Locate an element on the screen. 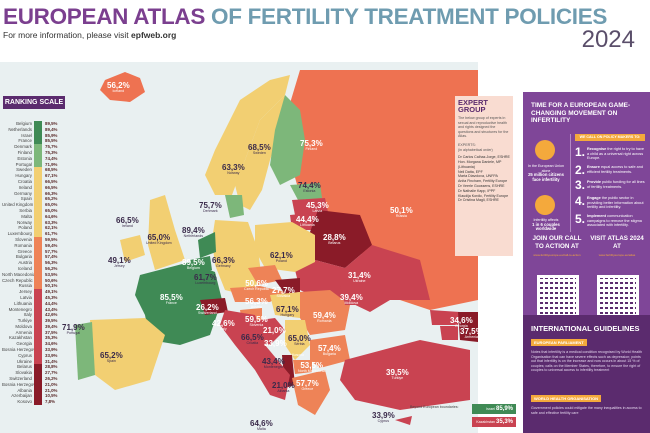  label-slovenia: 59,5% Slovenia is located at coordinates (256, 321).